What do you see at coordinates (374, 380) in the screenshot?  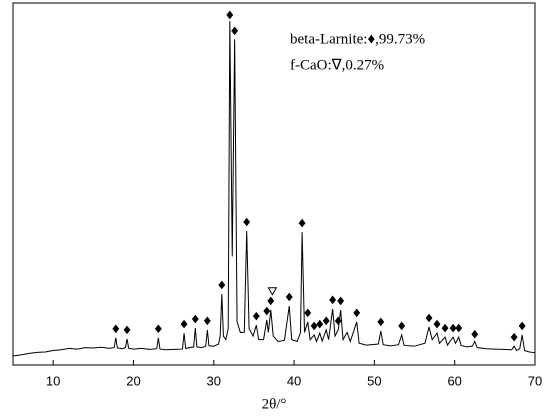 I see `x-tick-label: 50` at bounding box center [374, 380].